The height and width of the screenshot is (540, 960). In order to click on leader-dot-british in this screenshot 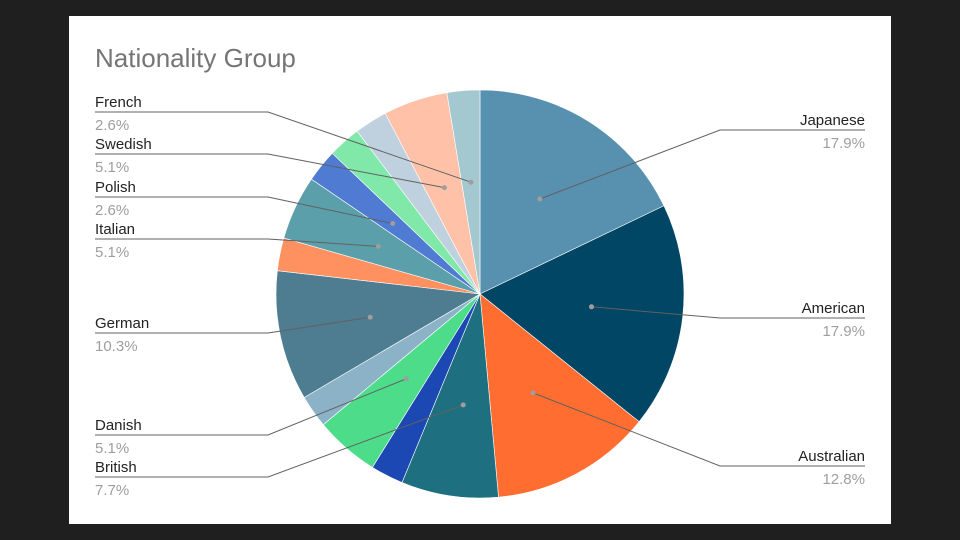, I will do `click(463, 405)`.